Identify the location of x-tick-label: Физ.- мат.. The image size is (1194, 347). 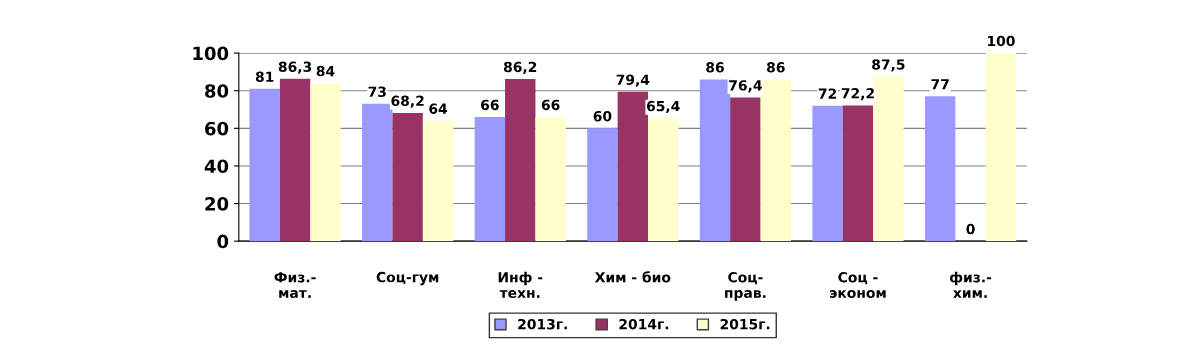
(295, 285).